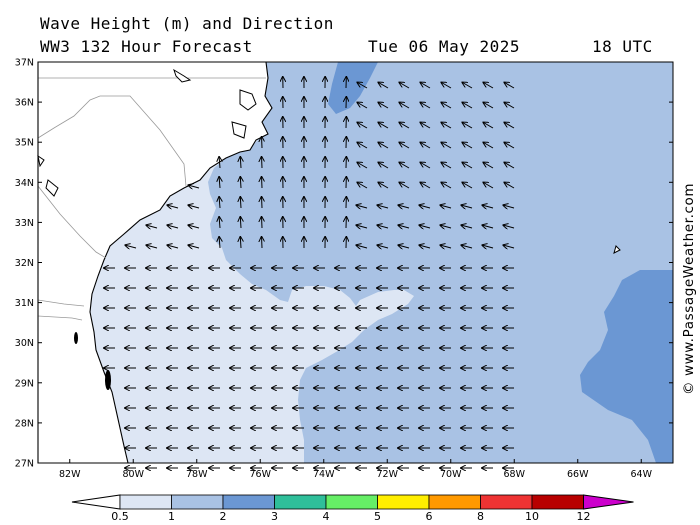 The height and width of the screenshot is (525, 700). What do you see at coordinates (326, 516) in the screenshot?
I see `colorbar-tick-label: 4` at bounding box center [326, 516].